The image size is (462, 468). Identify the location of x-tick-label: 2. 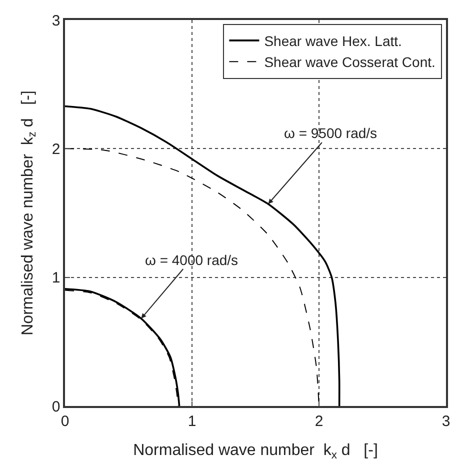
(319, 421).